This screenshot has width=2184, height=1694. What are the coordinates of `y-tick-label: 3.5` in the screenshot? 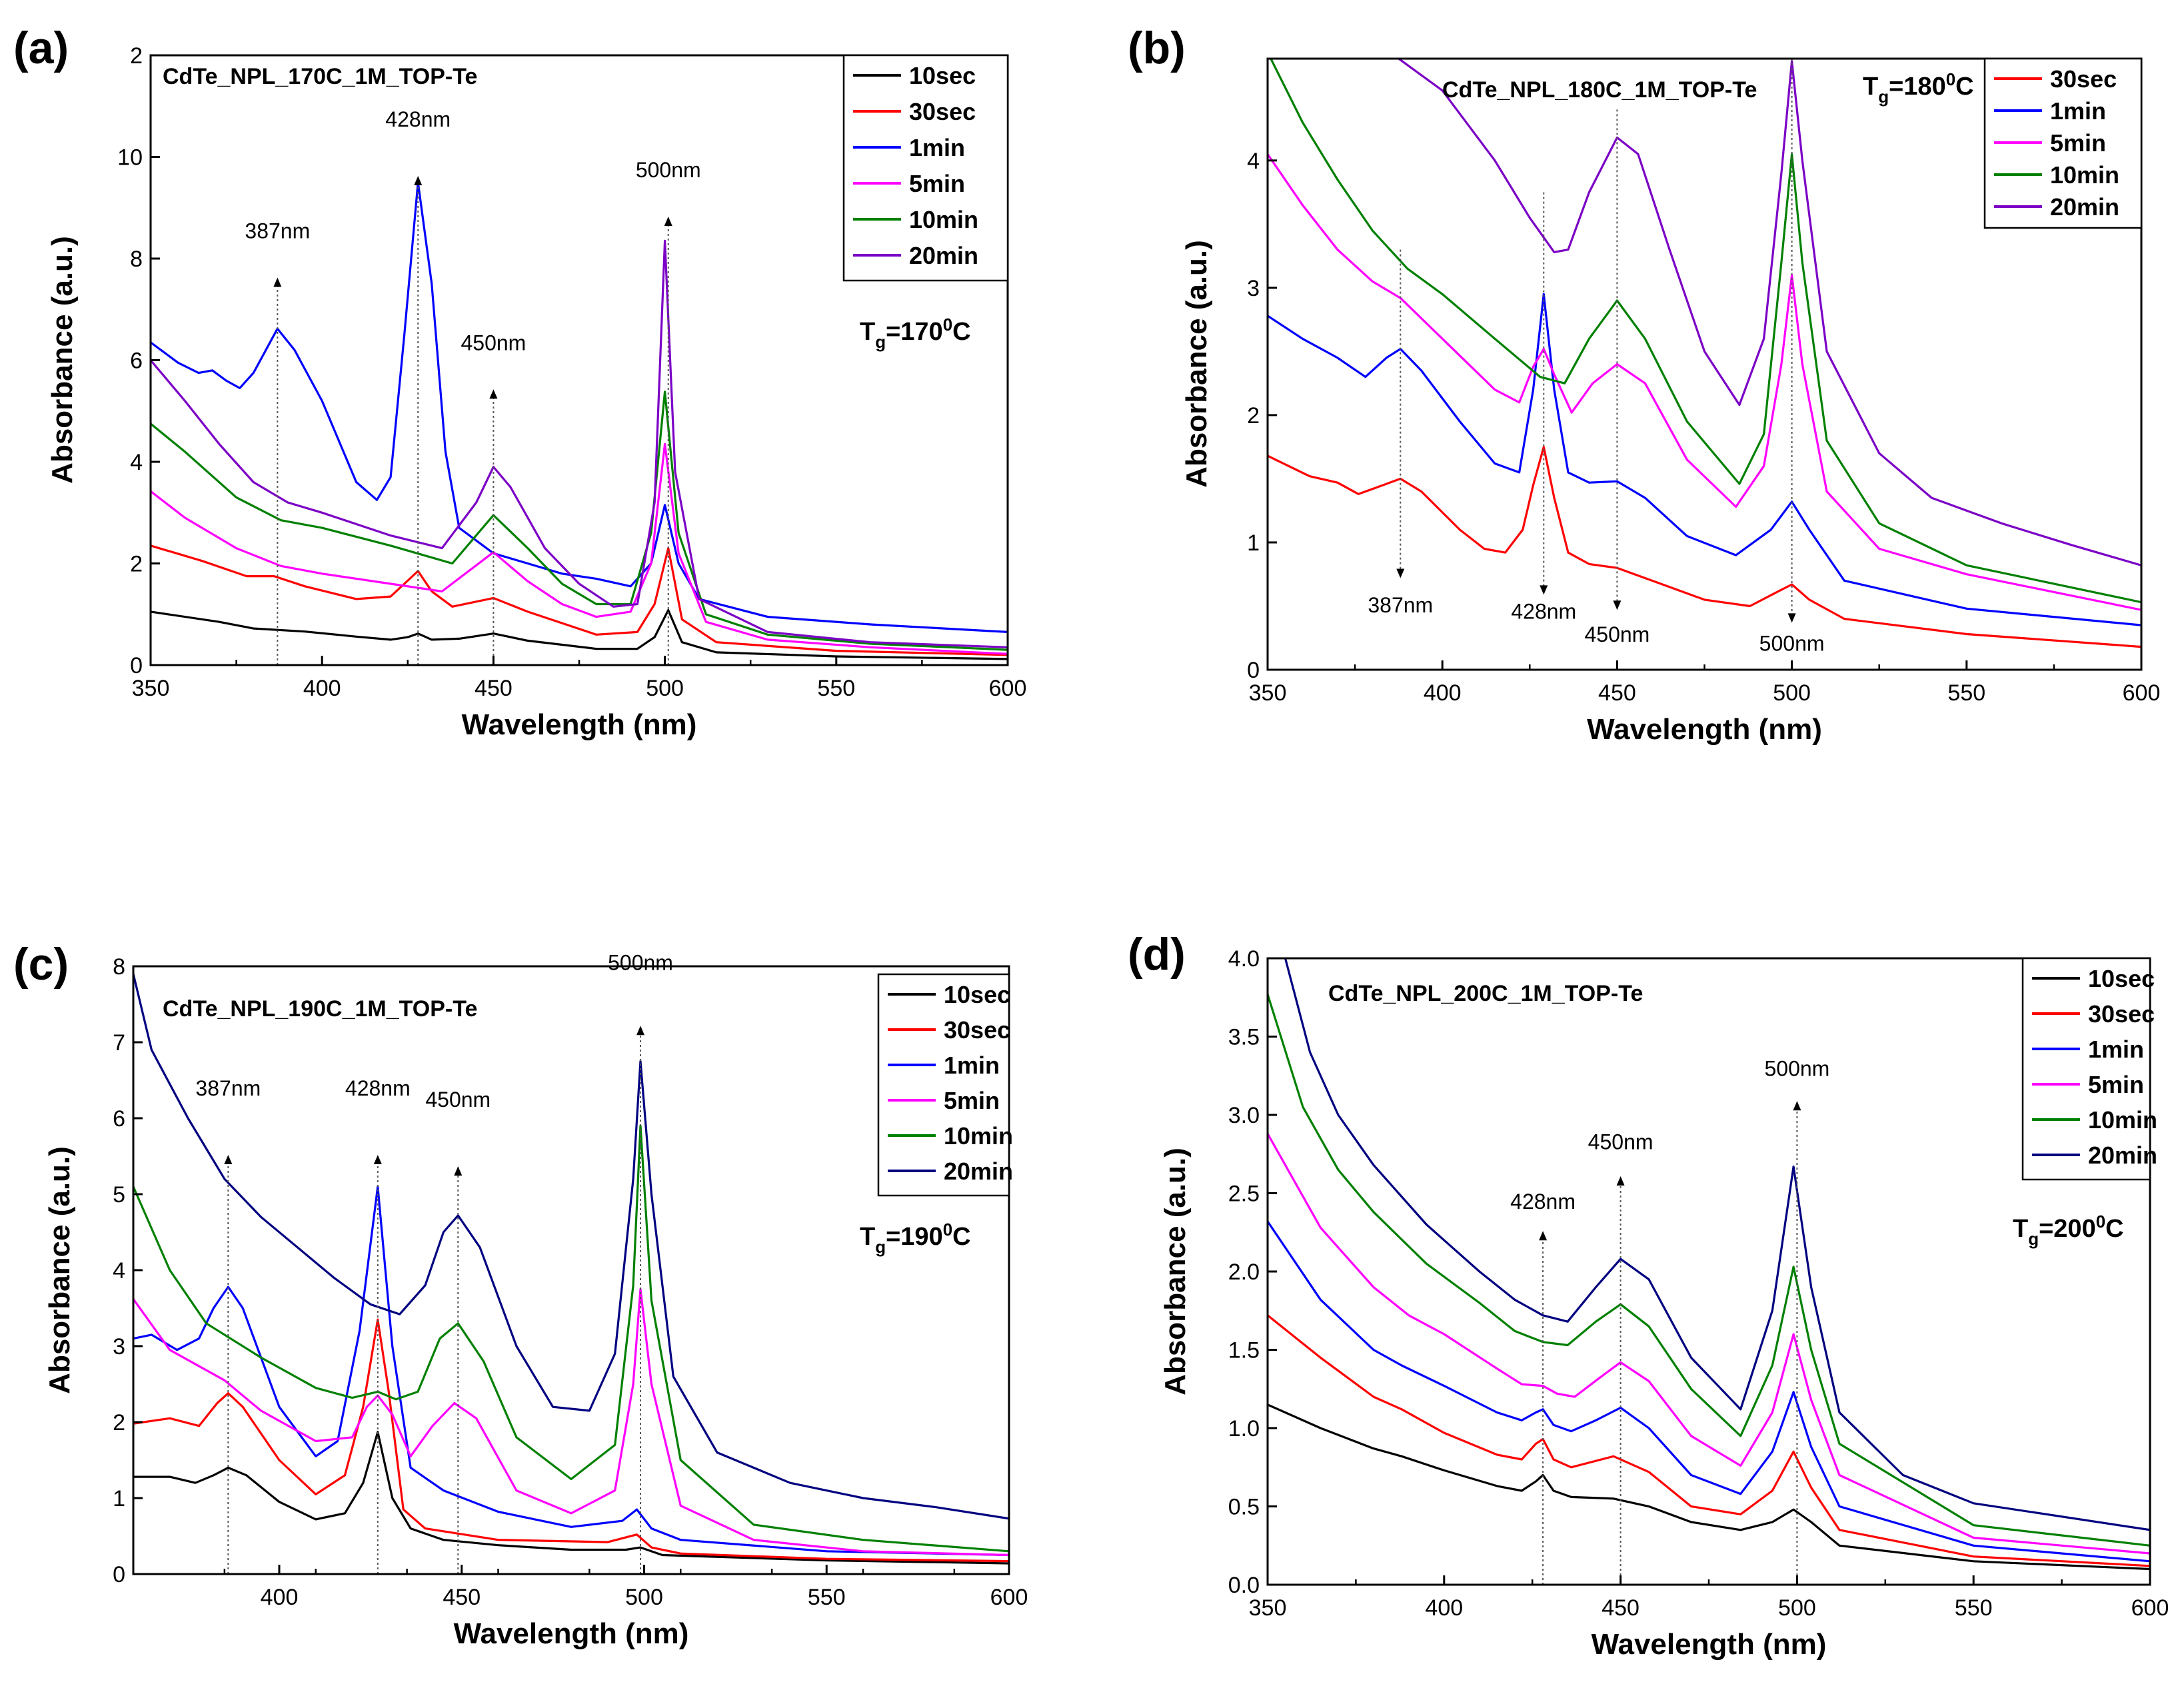 It's located at (1244, 1037).